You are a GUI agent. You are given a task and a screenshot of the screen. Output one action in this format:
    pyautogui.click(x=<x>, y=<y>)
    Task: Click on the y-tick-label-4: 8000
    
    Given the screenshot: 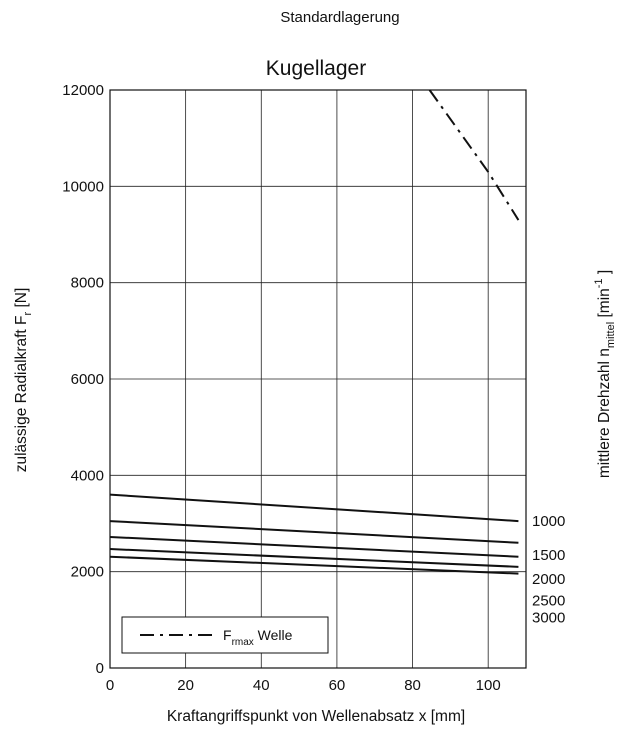 What is the action you would take?
    pyautogui.click(x=87, y=283)
    